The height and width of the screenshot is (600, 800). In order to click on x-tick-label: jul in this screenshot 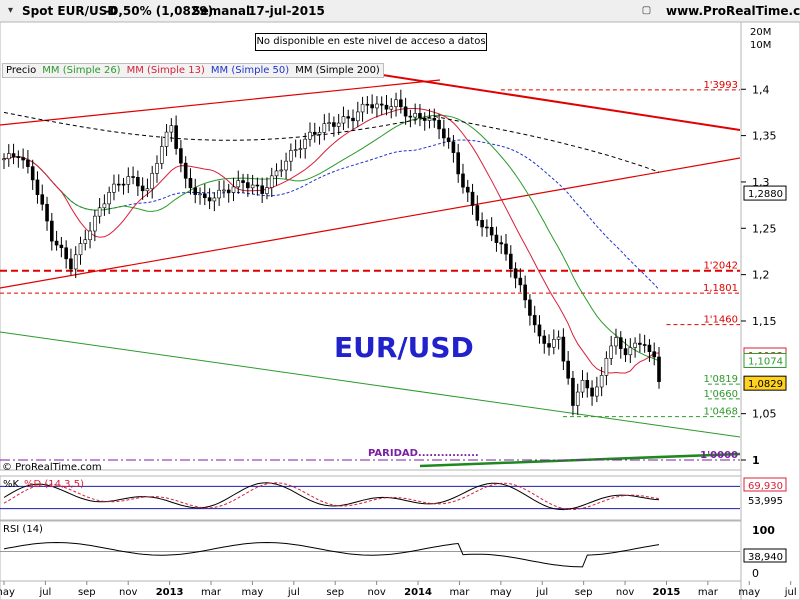, I will do `click(541, 592)`.